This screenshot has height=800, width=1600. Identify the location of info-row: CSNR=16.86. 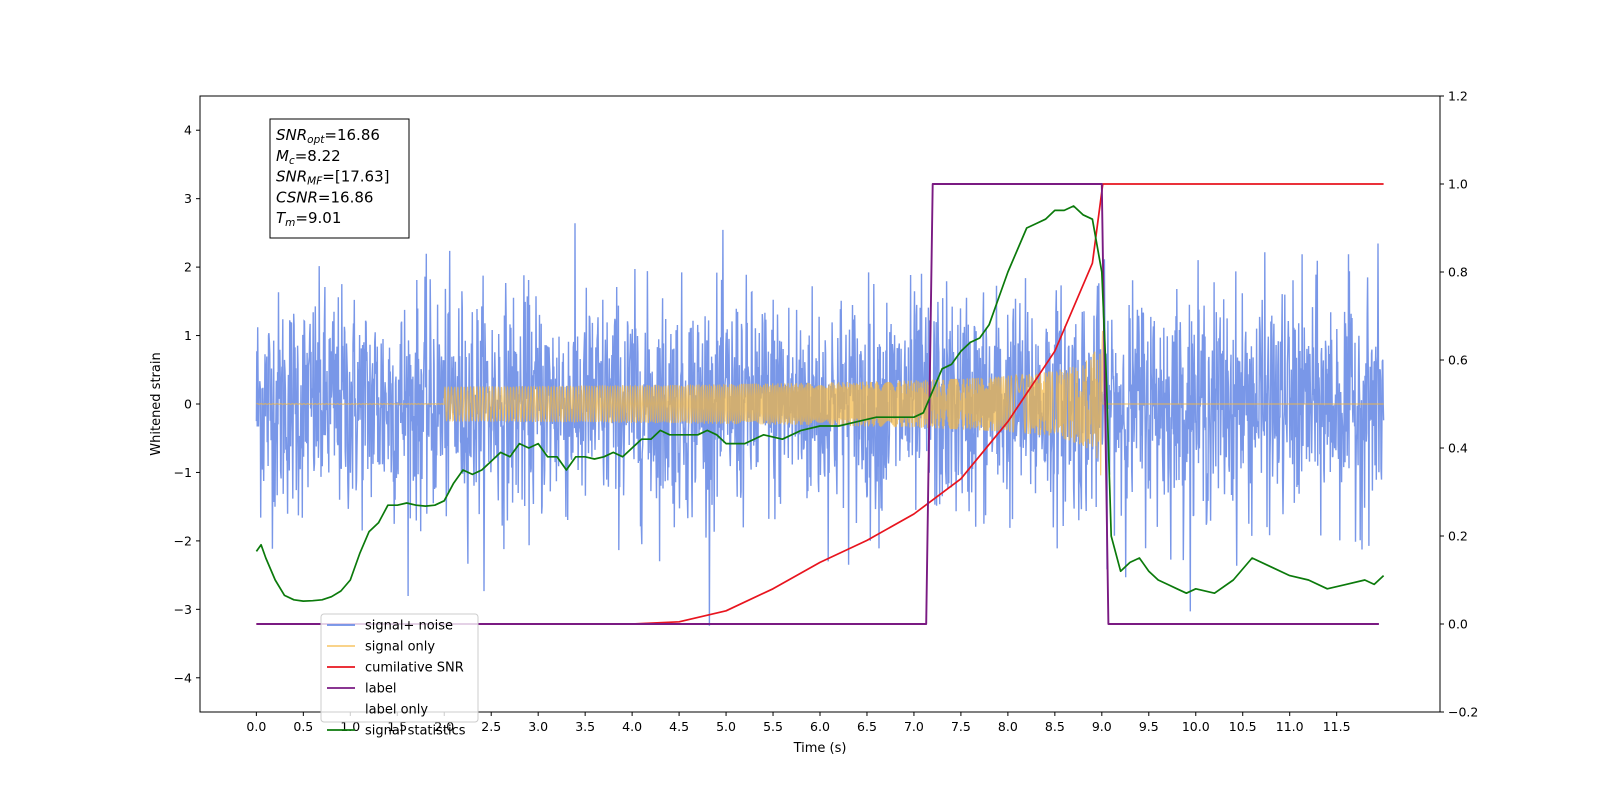
(324, 197).